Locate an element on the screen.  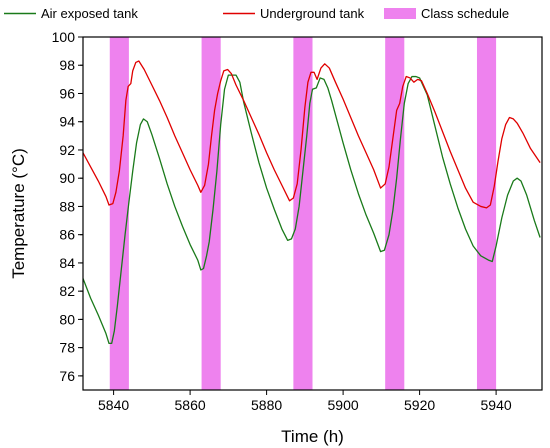
x-axis-title: Time (h) is located at coordinates (312, 436).